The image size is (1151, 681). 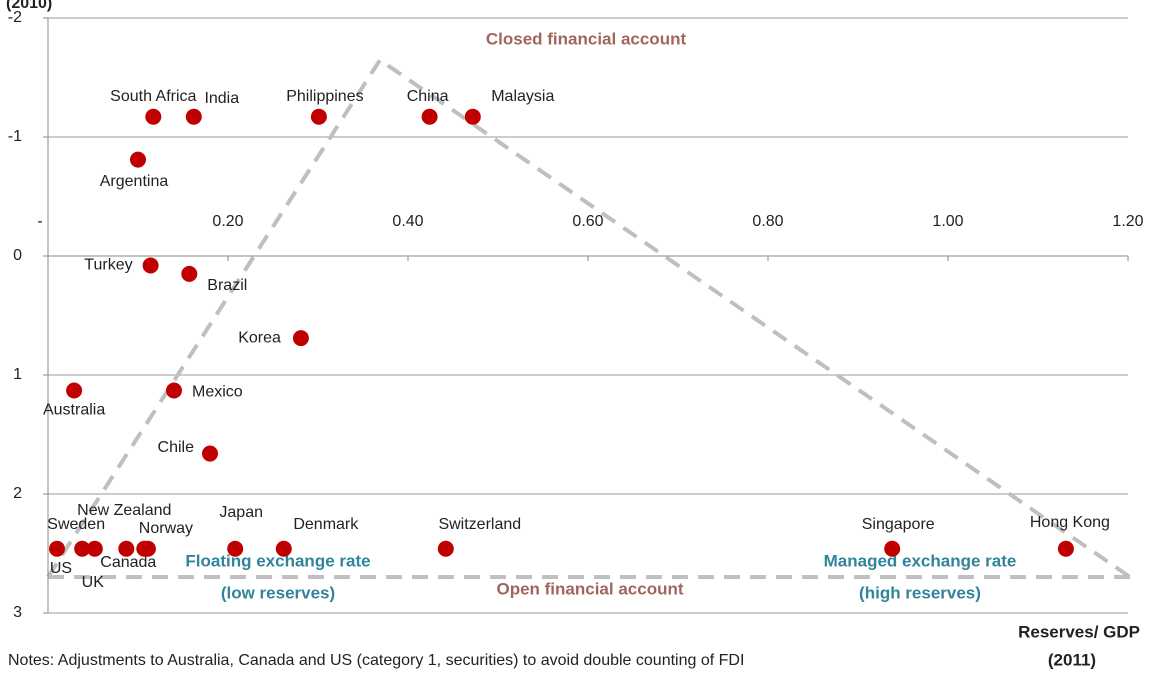 What do you see at coordinates (176, 447) in the screenshot?
I see `point-label: Chile` at bounding box center [176, 447].